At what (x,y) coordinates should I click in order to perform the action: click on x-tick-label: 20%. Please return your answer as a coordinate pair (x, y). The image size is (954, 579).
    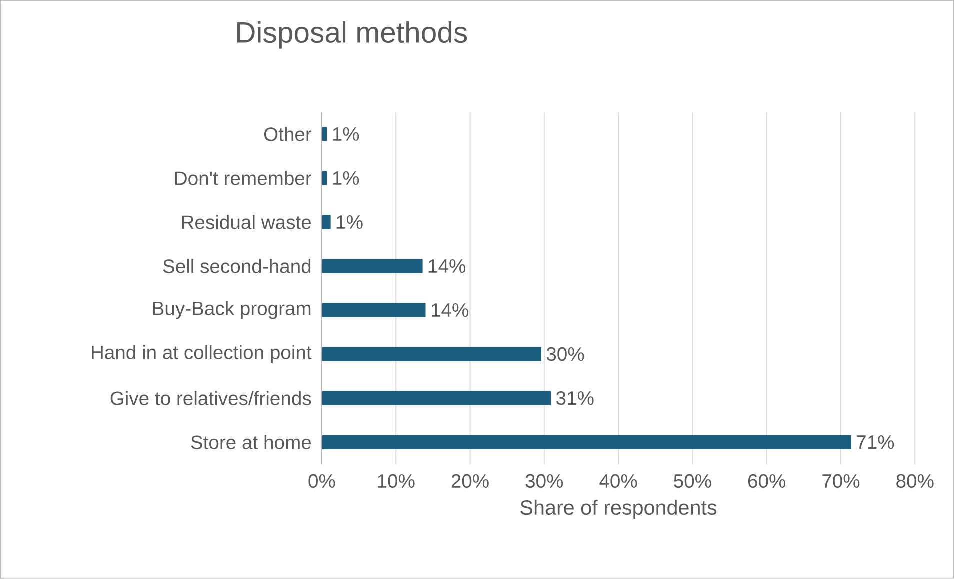
    Looking at the image, I should click on (470, 481).